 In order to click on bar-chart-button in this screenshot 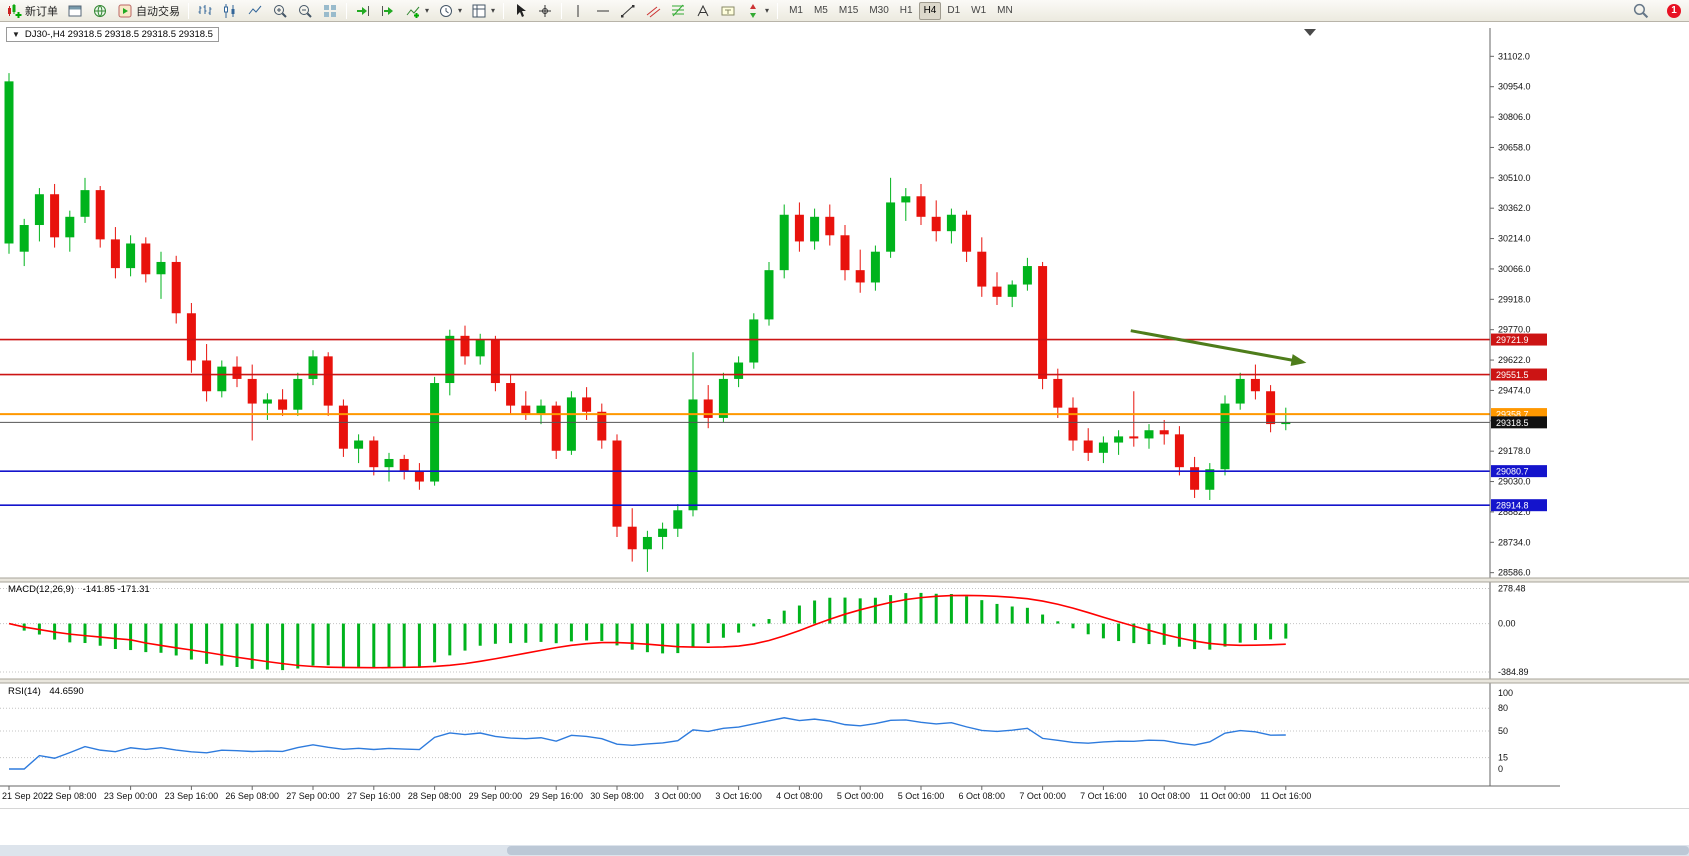, I will do `click(205, 11)`.